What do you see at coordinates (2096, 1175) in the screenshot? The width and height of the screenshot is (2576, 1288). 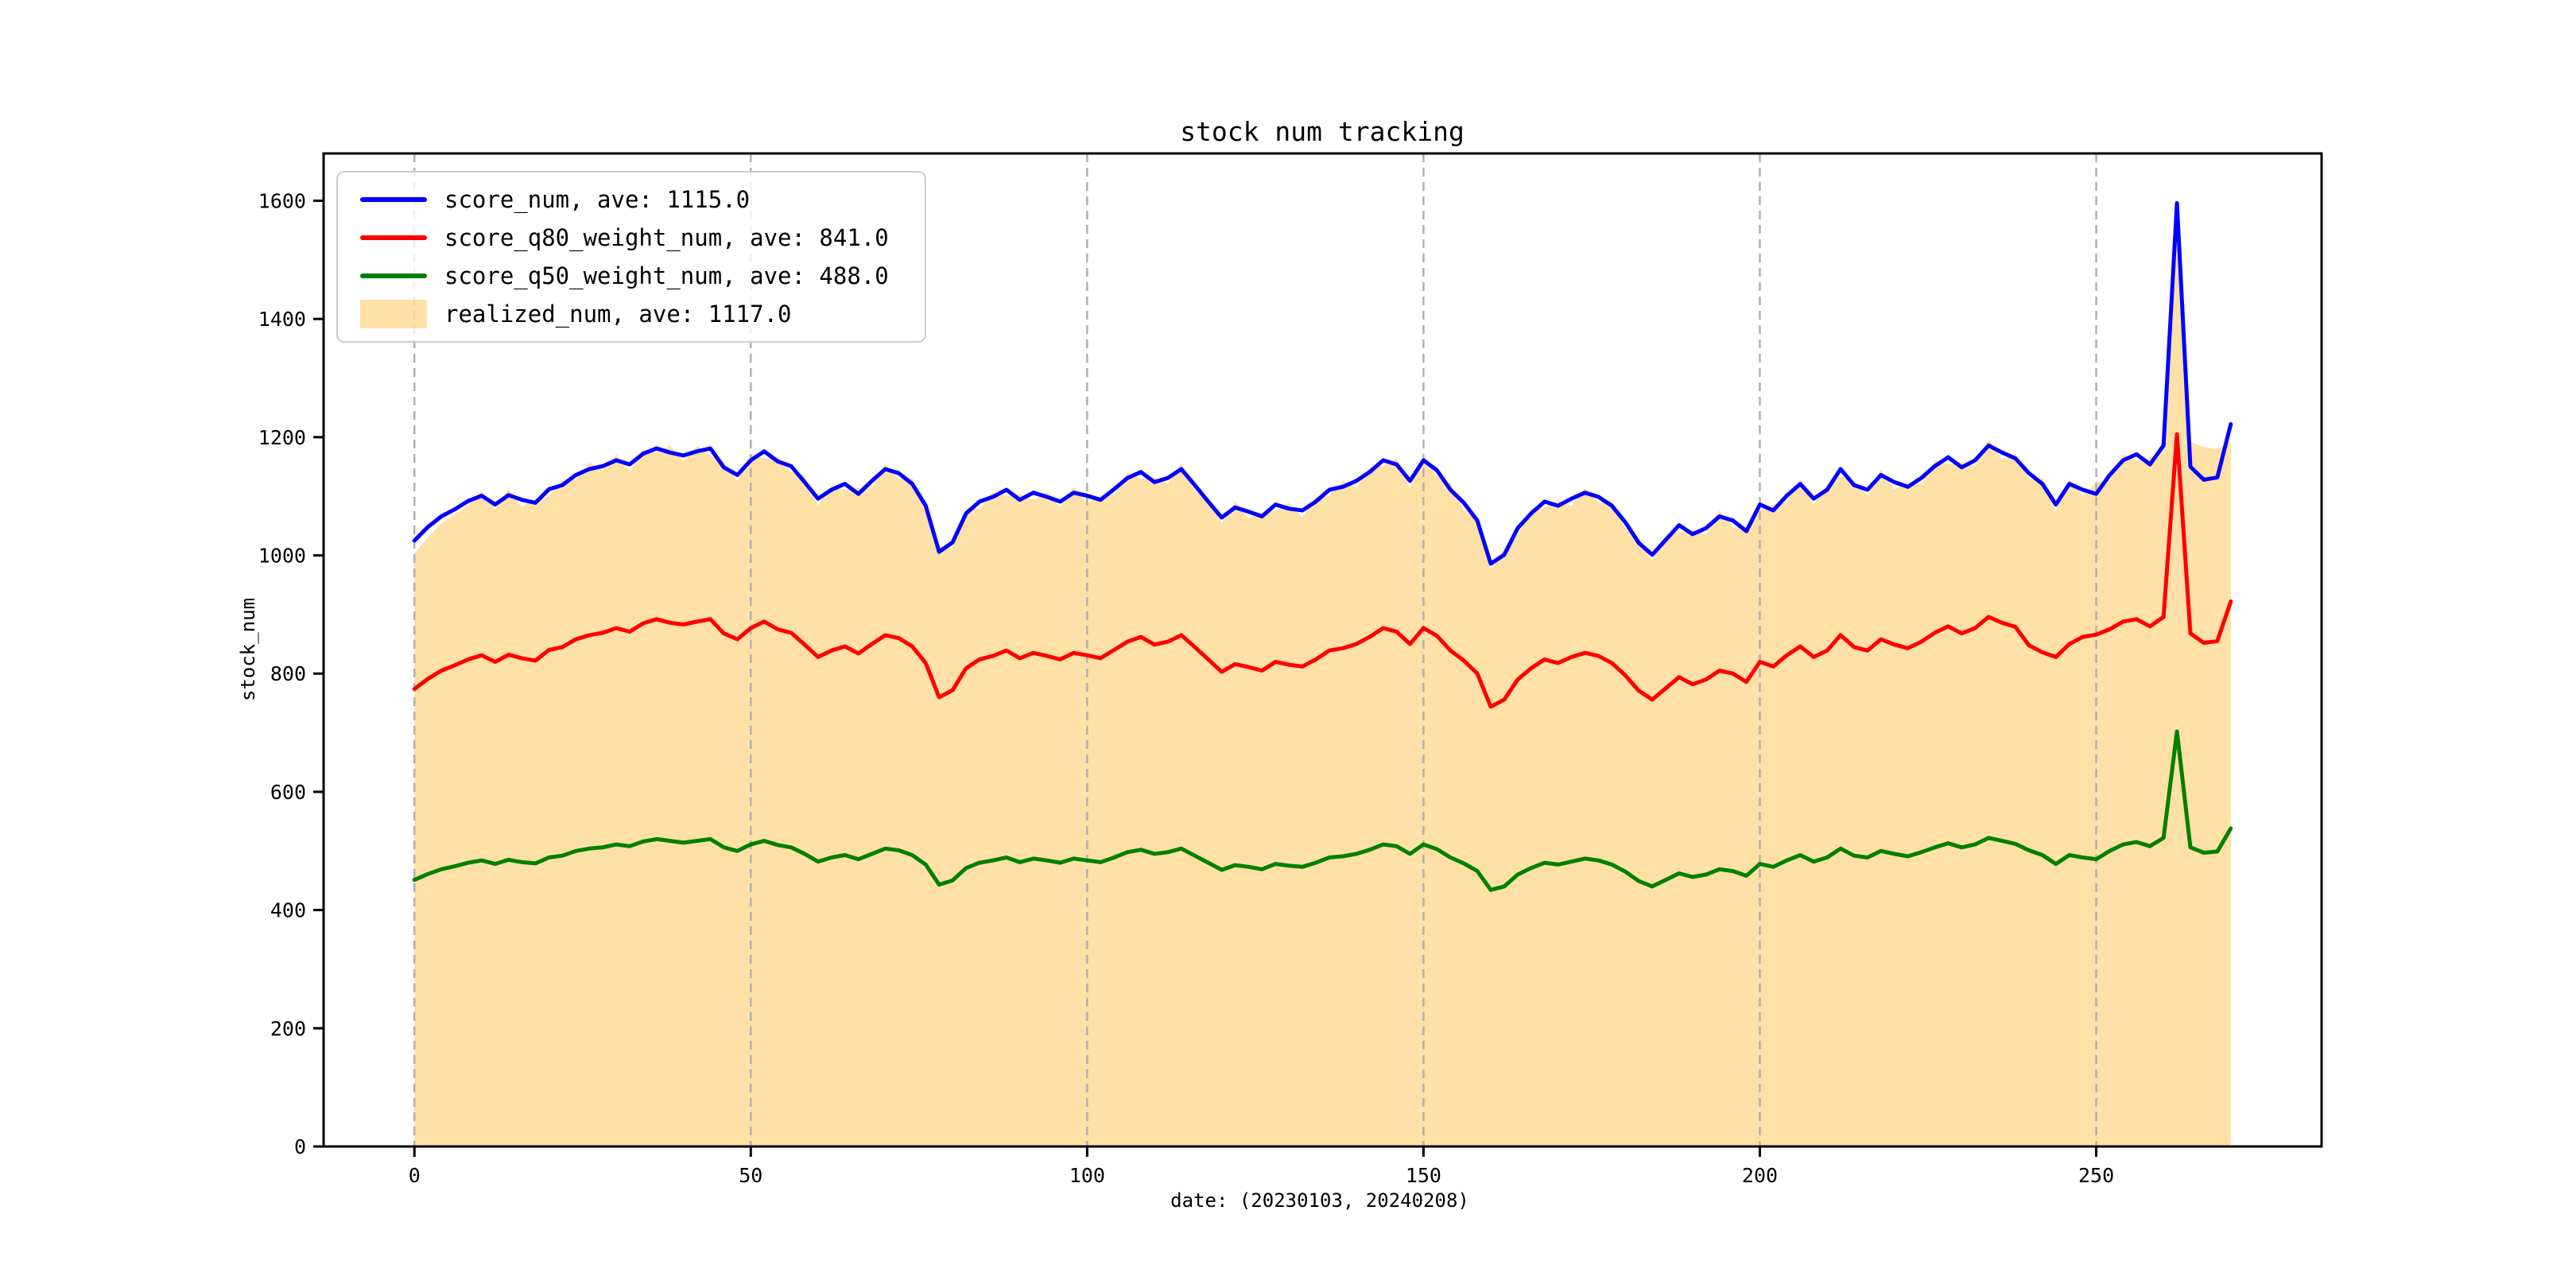 I see `x-tick-label-250: 250` at bounding box center [2096, 1175].